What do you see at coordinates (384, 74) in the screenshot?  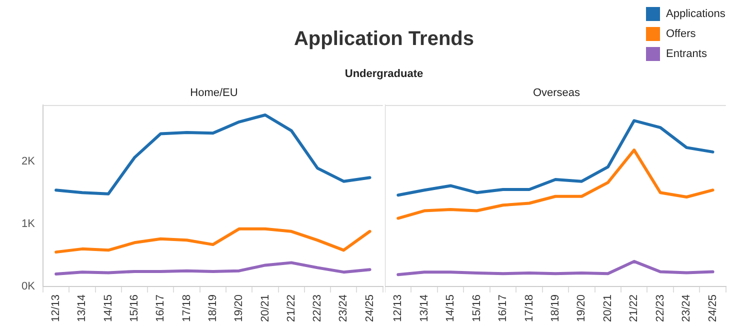 I see `chart-subtitle: Undergraduate` at bounding box center [384, 74].